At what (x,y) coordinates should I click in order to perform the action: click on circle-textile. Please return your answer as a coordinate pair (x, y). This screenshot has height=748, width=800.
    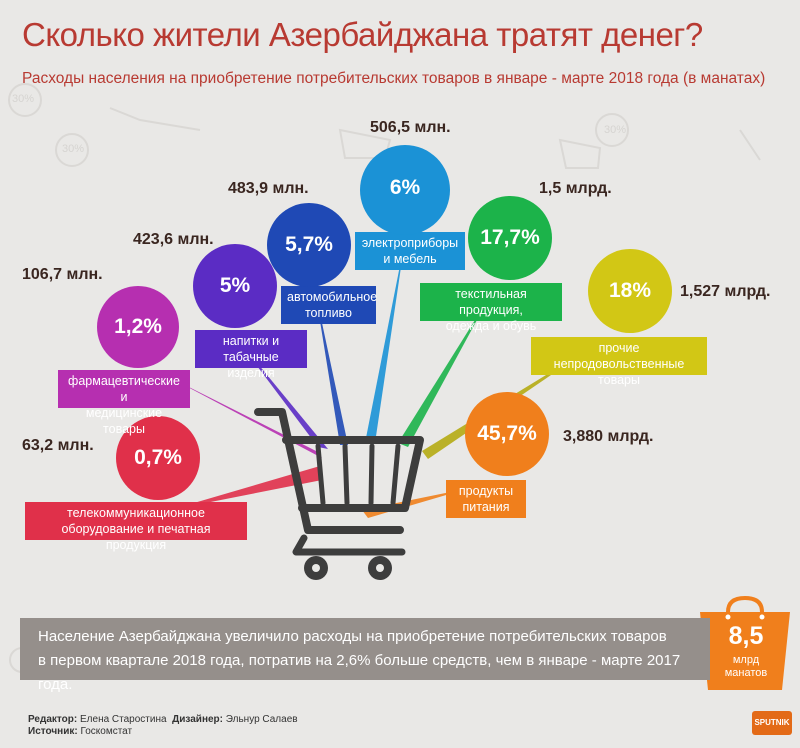
    Looking at the image, I should click on (510, 238).